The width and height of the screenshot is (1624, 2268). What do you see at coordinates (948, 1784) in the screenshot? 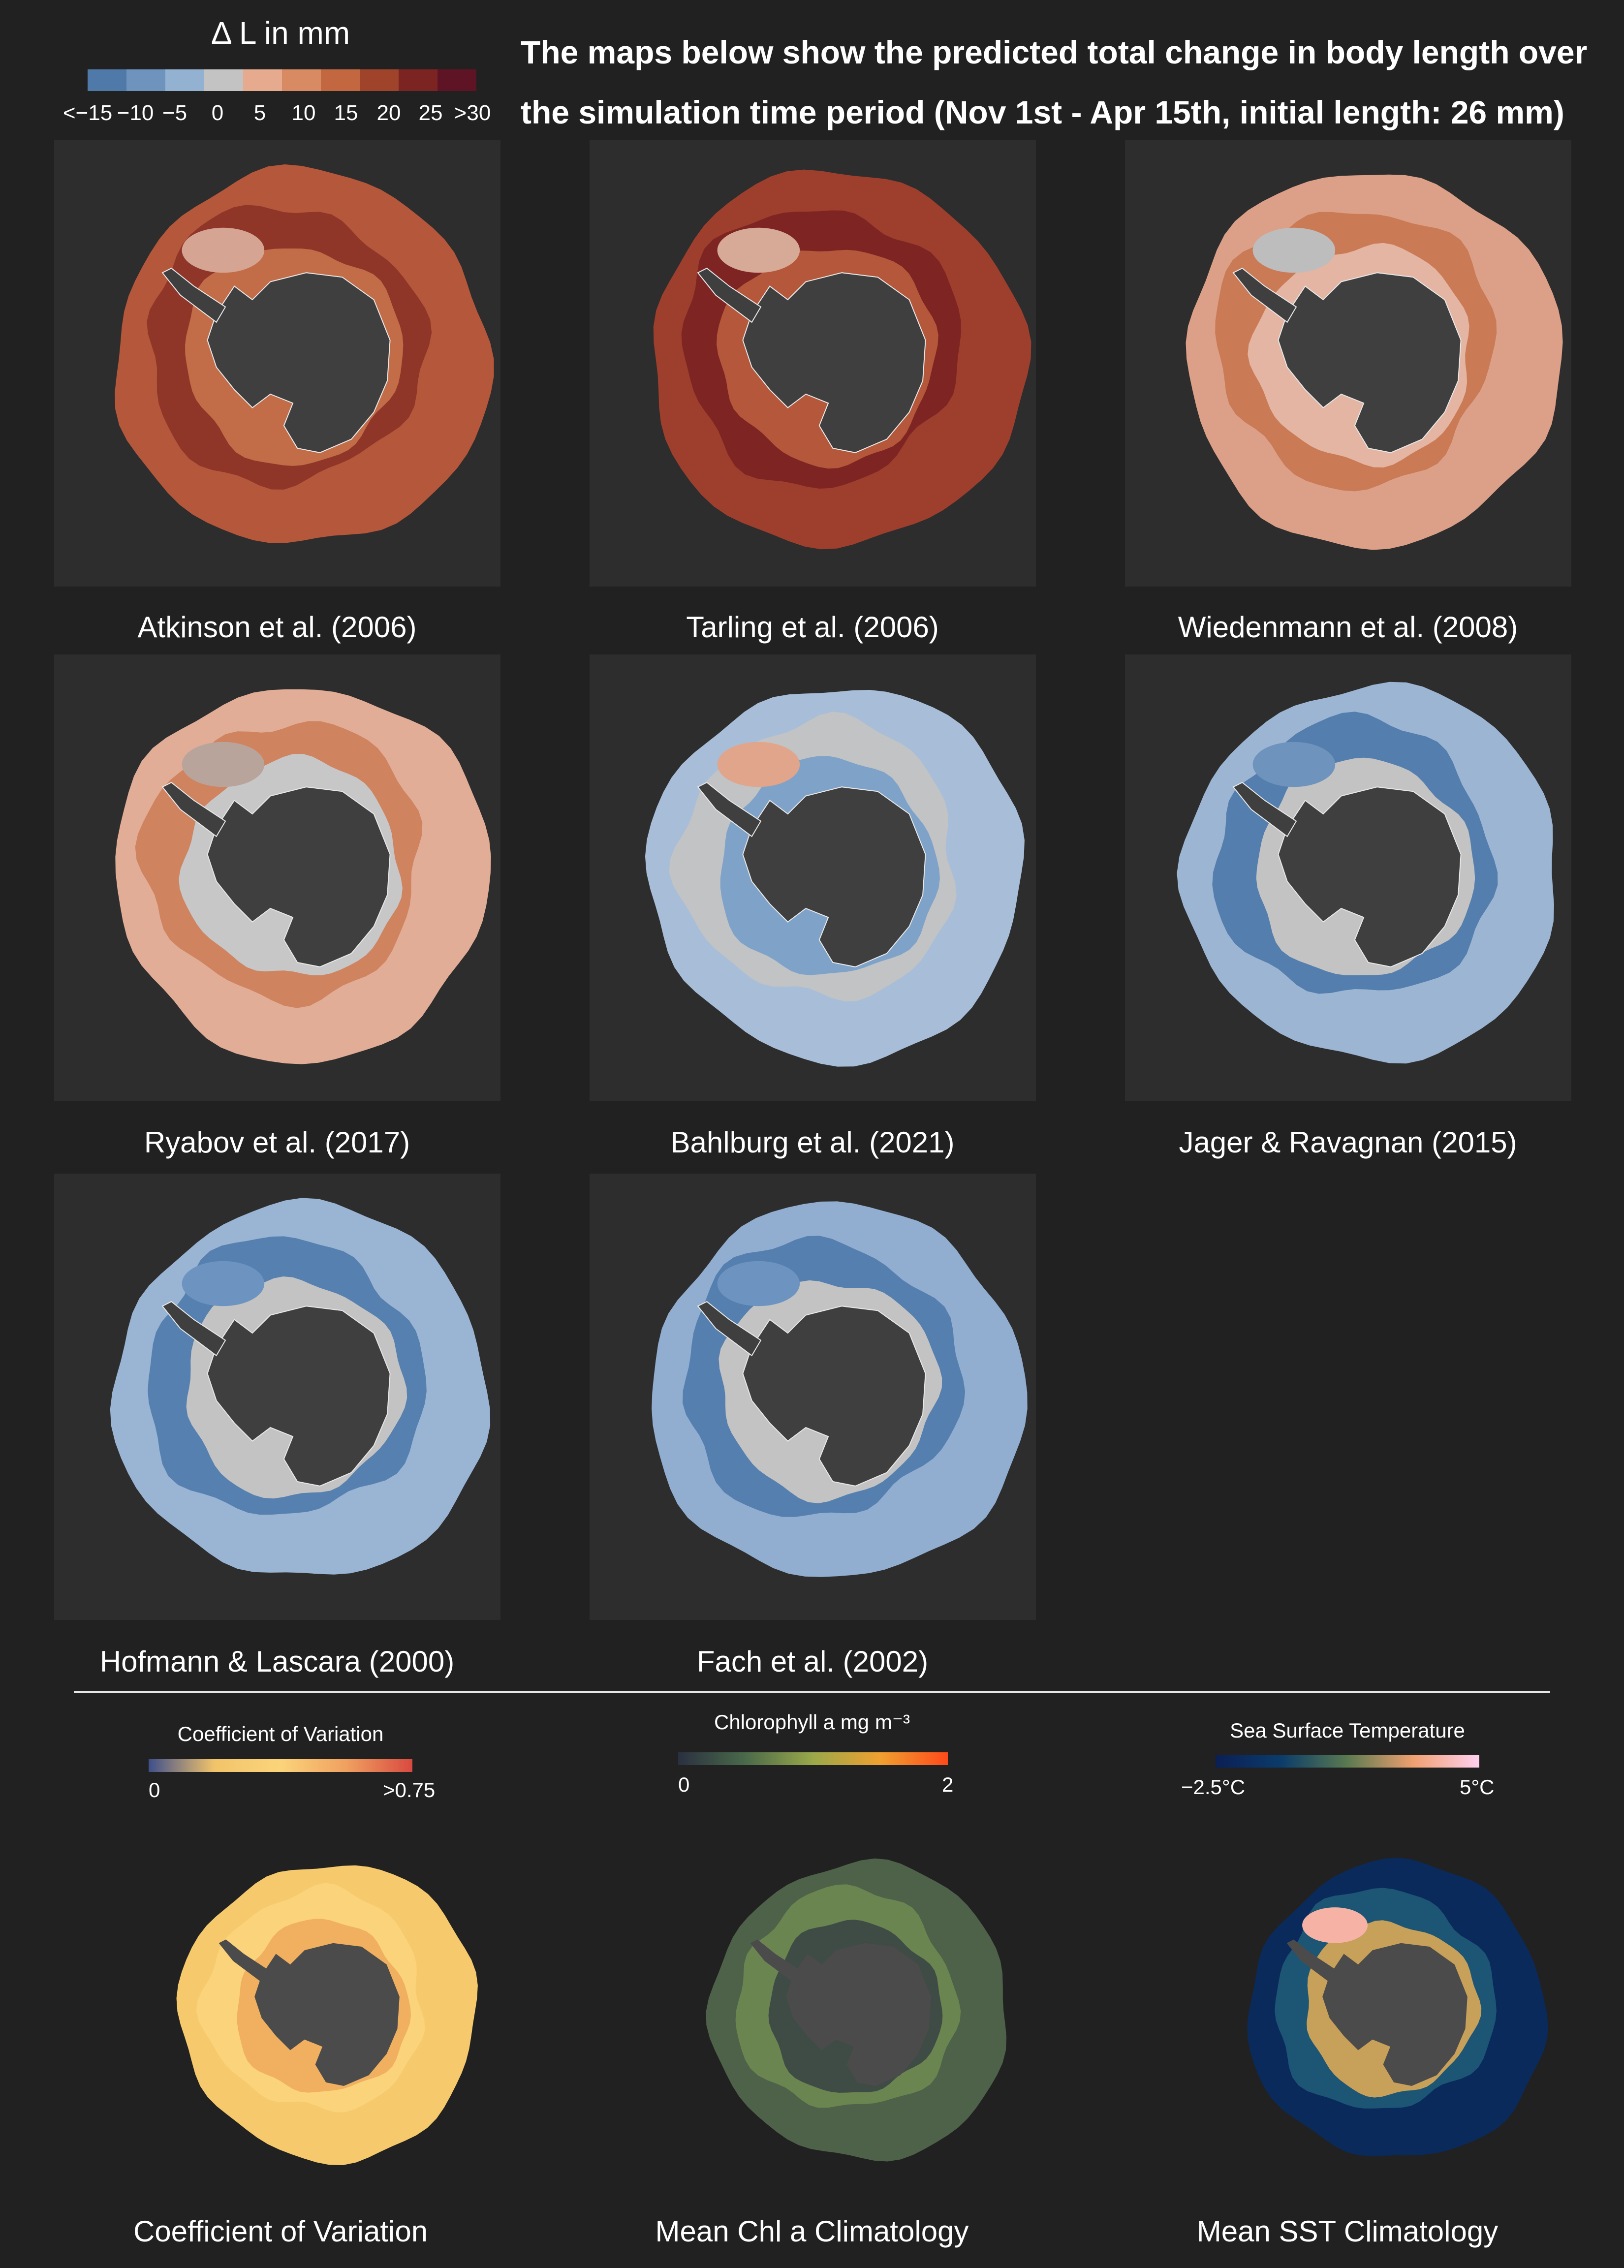
I see `colorbar-max-label: 2` at bounding box center [948, 1784].